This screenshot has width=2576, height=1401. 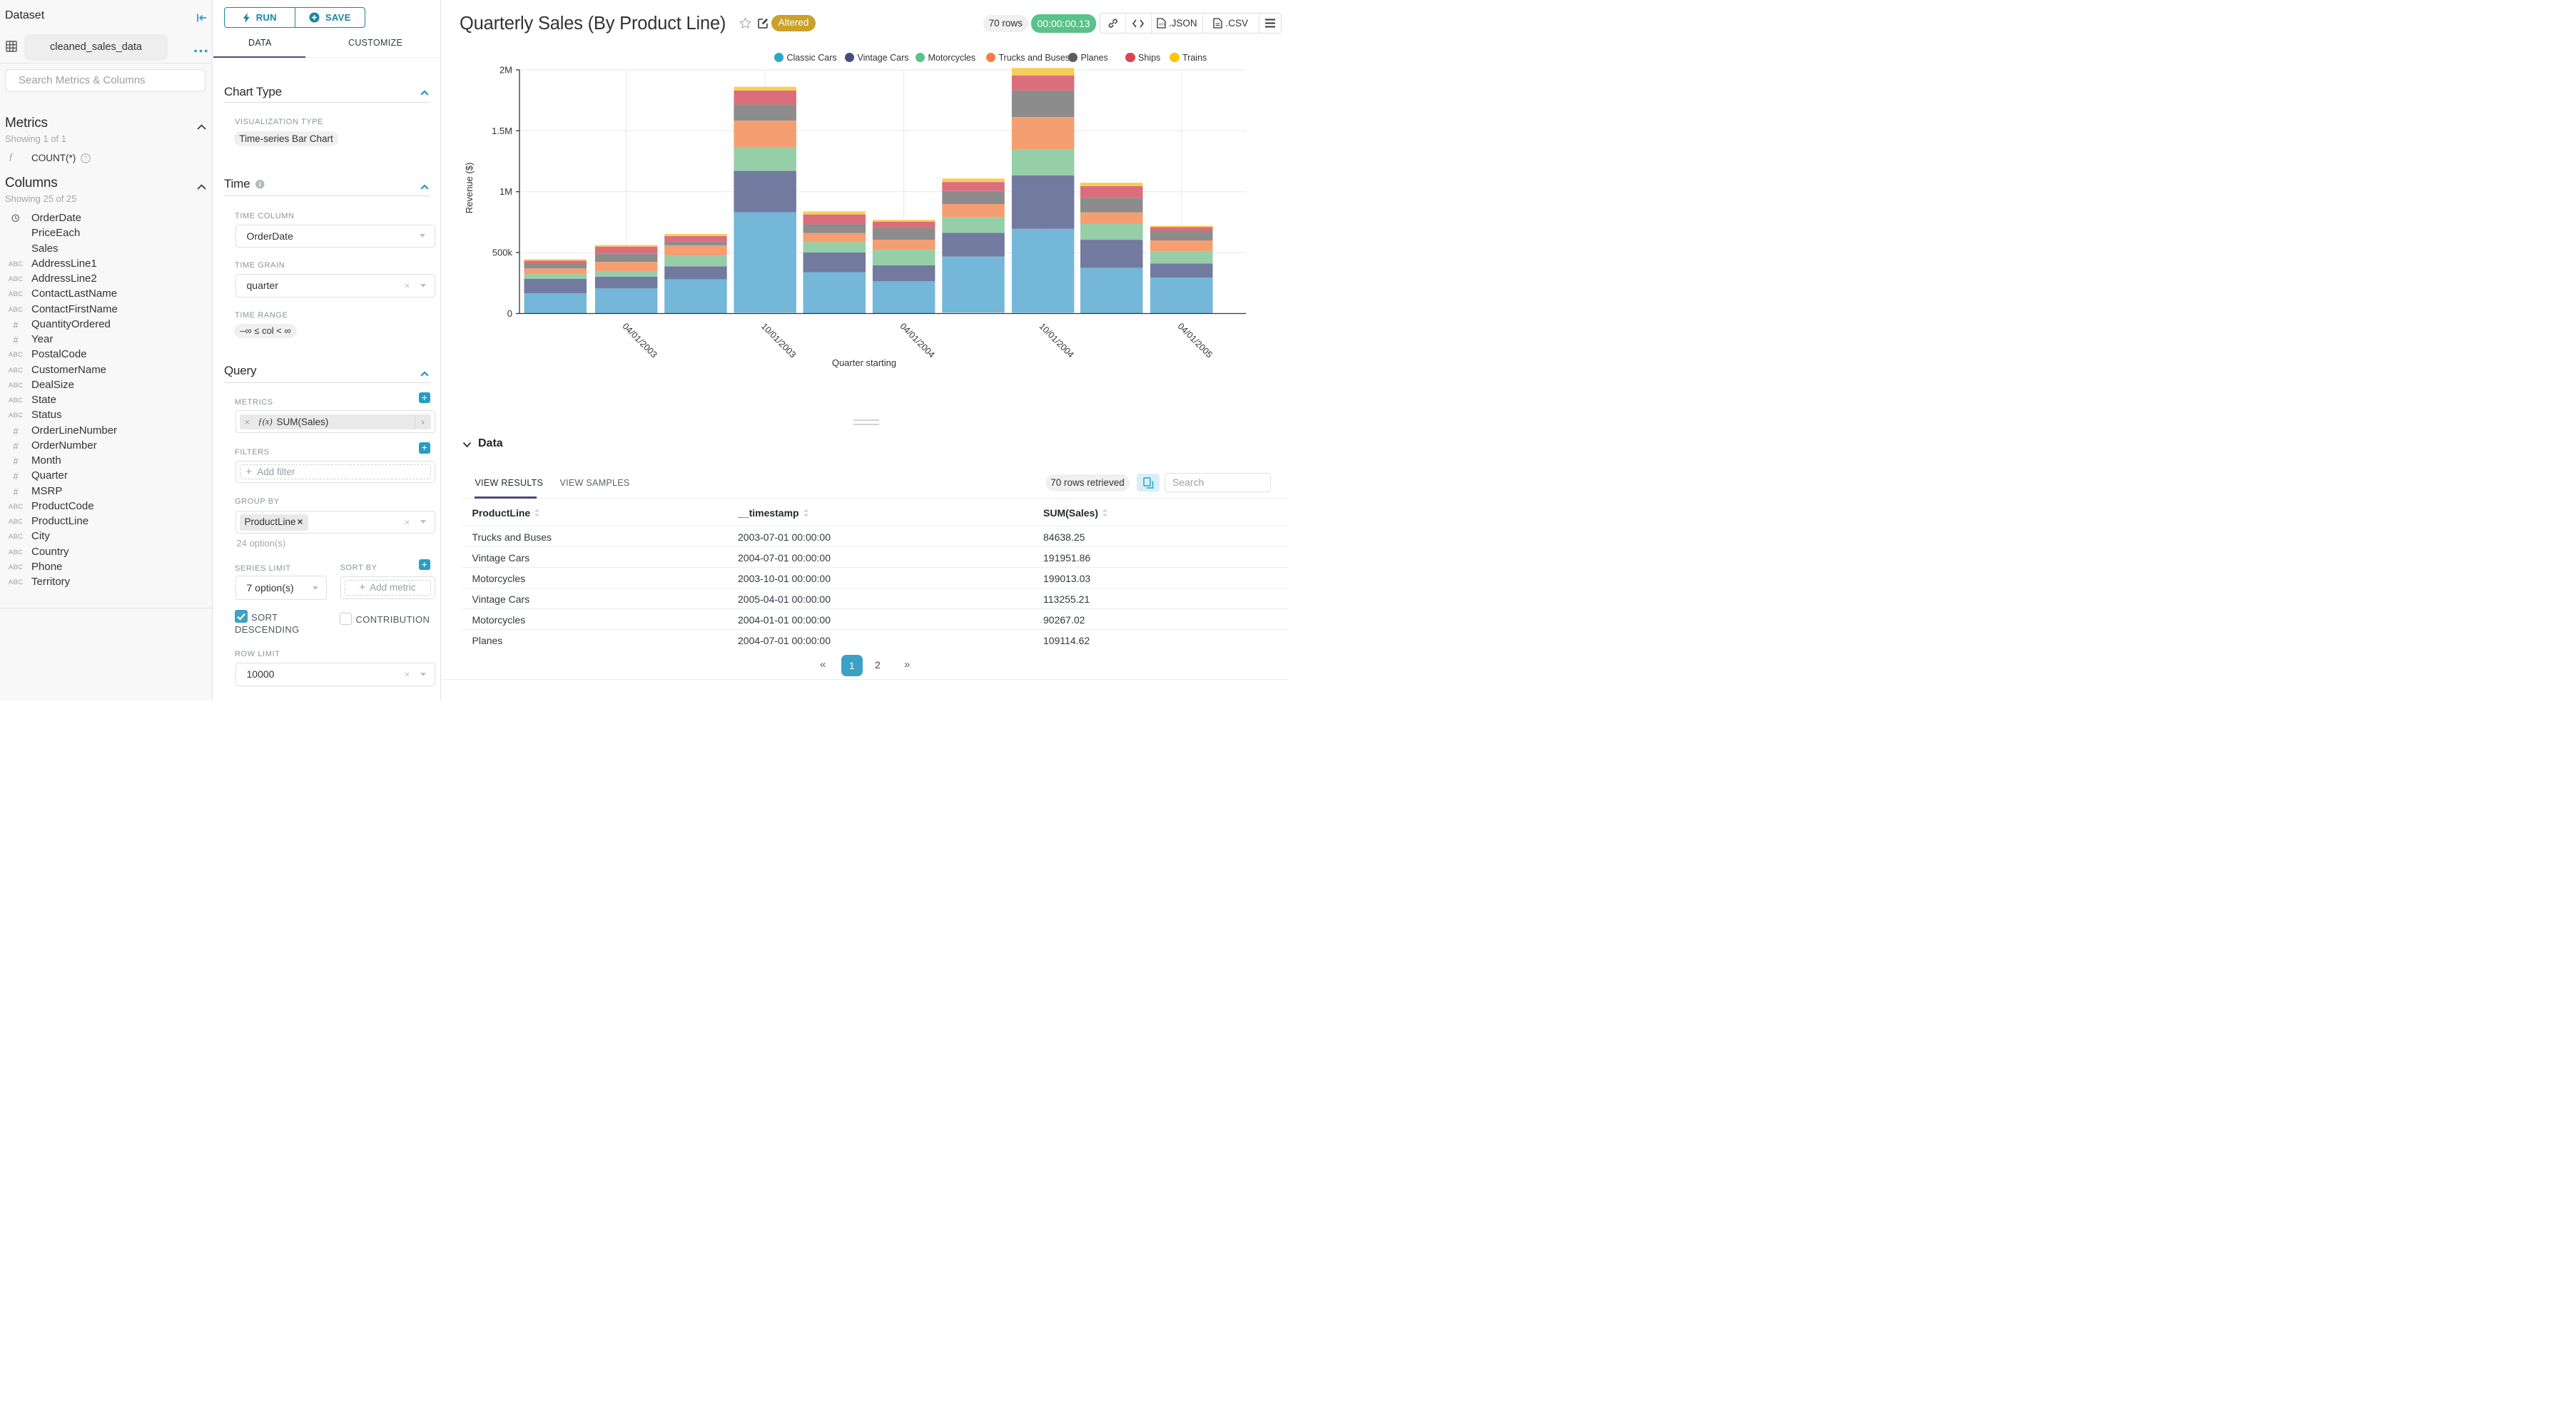 I want to click on svg-text: 1.5M, so click(x=502, y=131).